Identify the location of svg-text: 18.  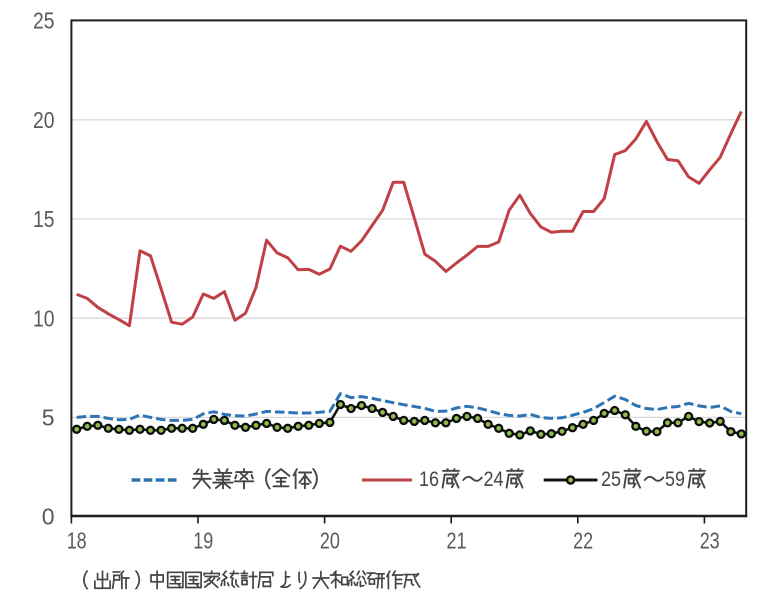
(77, 540).